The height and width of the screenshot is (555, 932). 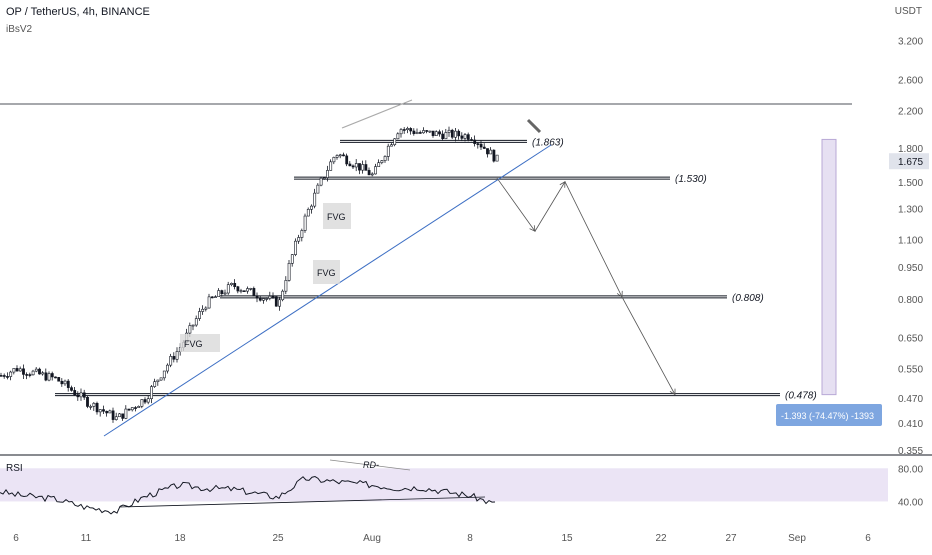 What do you see at coordinates (731, 538) in the screenshot?
I see `time-tick-label: 27` at bounding box center [731, 538].